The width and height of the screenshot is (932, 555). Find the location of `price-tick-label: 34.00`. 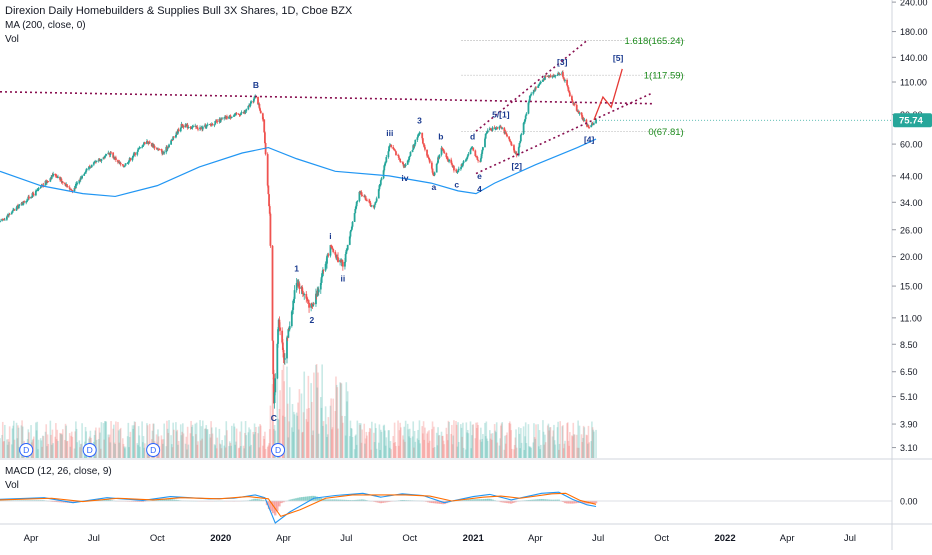

price-tick-label: 34.00 is located at coordinates (911, 203).